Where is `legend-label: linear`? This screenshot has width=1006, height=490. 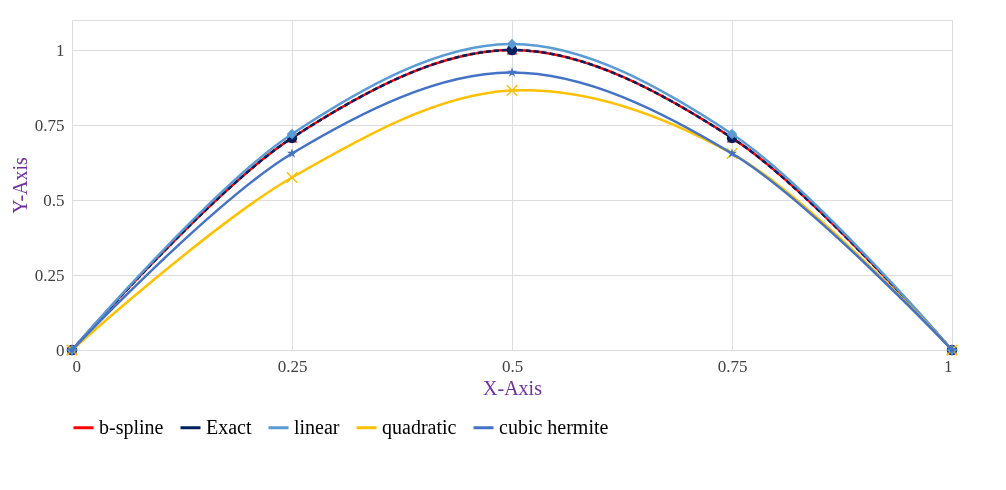 legend-label: linear is located at coordinates (317, 426).